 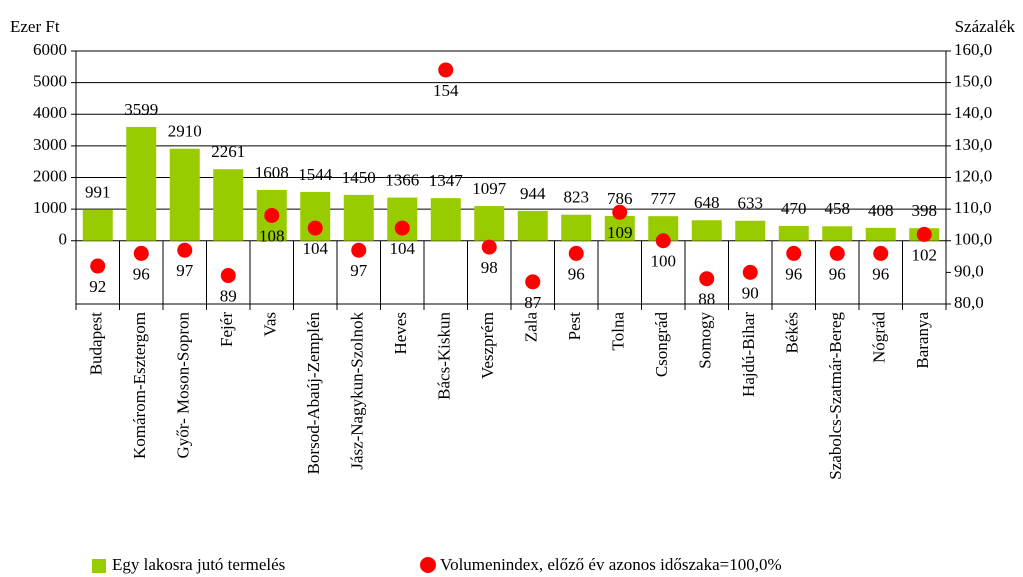 What do you see at coordinates (446, 180) in the screenshot?
I see `bar-value-label: 1347` at bounding box center [446, 180].